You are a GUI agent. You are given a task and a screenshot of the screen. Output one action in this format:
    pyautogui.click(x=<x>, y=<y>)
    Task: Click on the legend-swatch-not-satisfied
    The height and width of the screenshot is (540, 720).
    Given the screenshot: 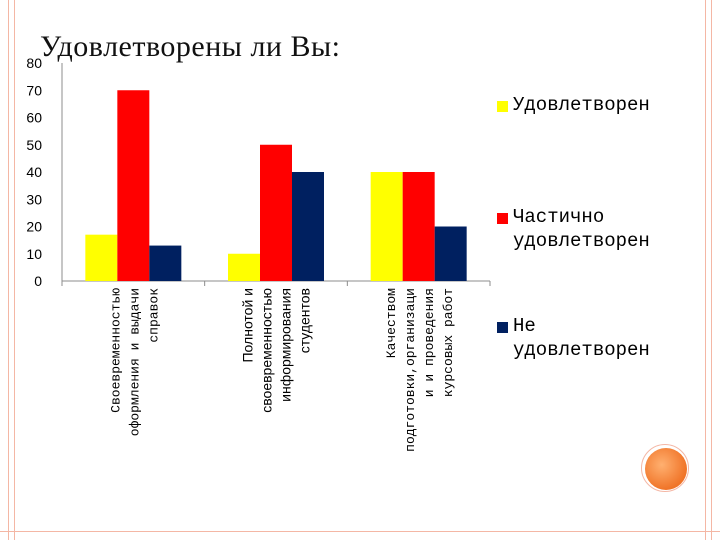 What is the action you would take?
    pyautogui.click(x=502, y=327)
    